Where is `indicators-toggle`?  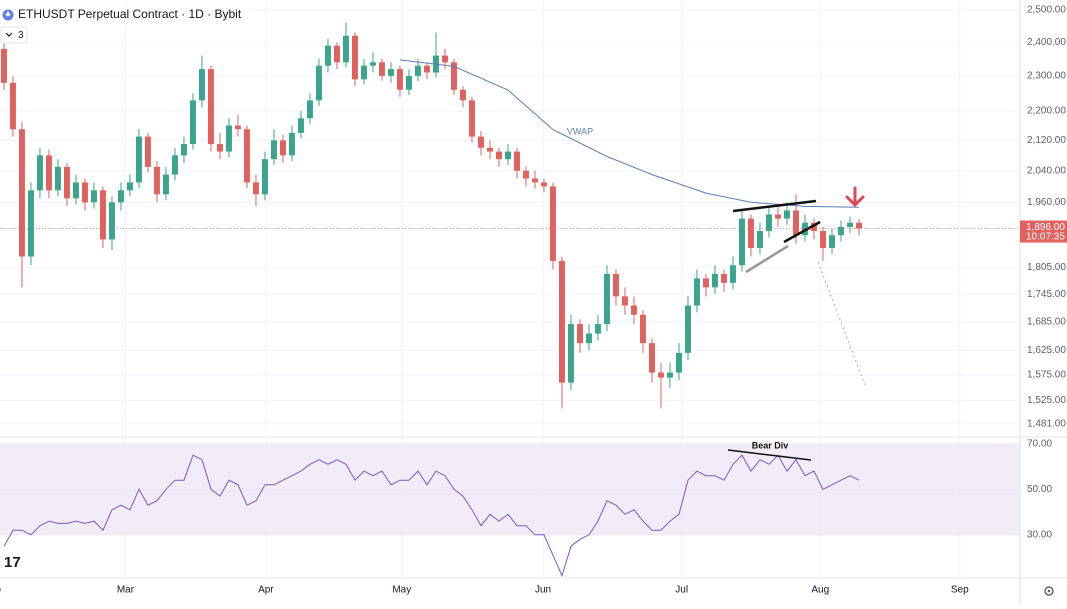 indicators-toggle is located at coordinates (14, 35).